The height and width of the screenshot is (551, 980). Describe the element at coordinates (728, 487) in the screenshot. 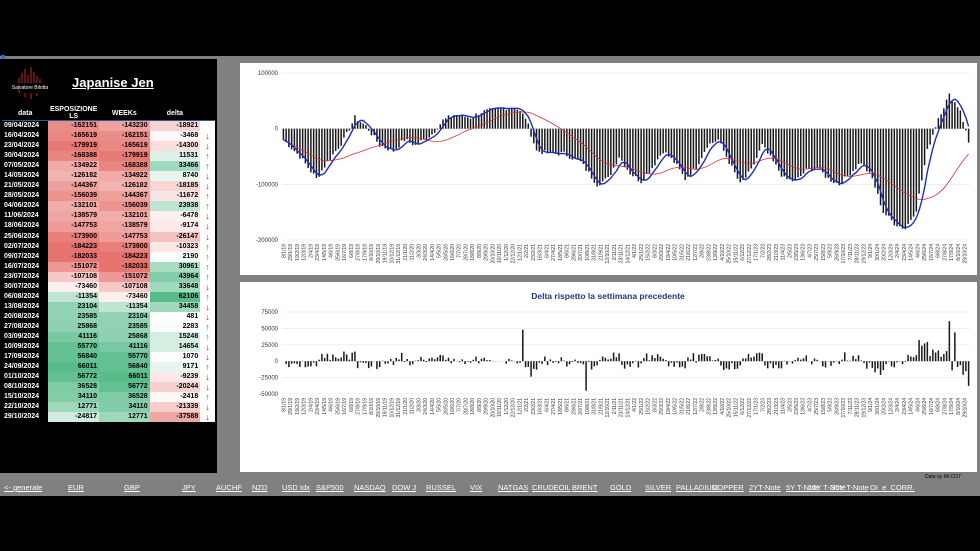

I see `nav-link-copper: COPPER` at that location.